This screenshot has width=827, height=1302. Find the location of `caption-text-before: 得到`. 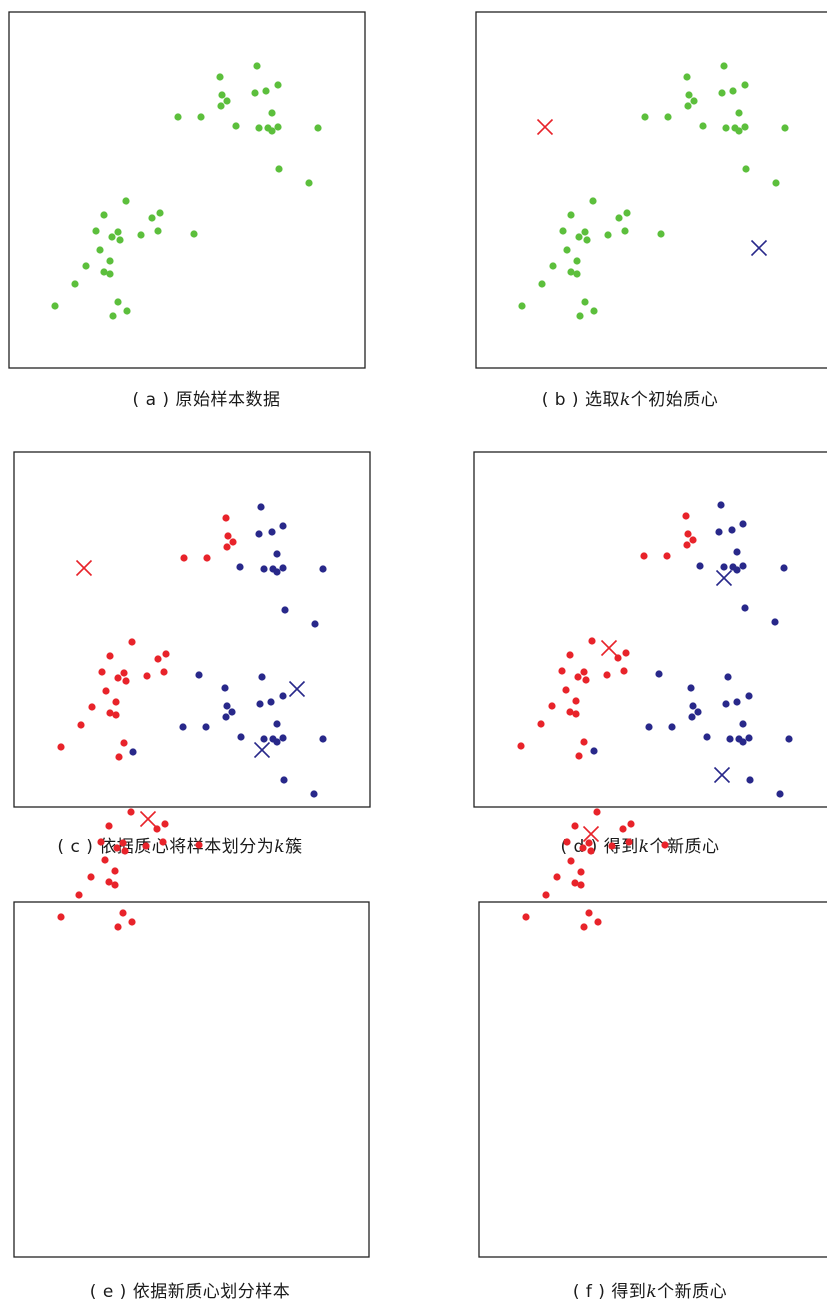

caption-text-before: 得到 is located at coordinates (629, 1292).